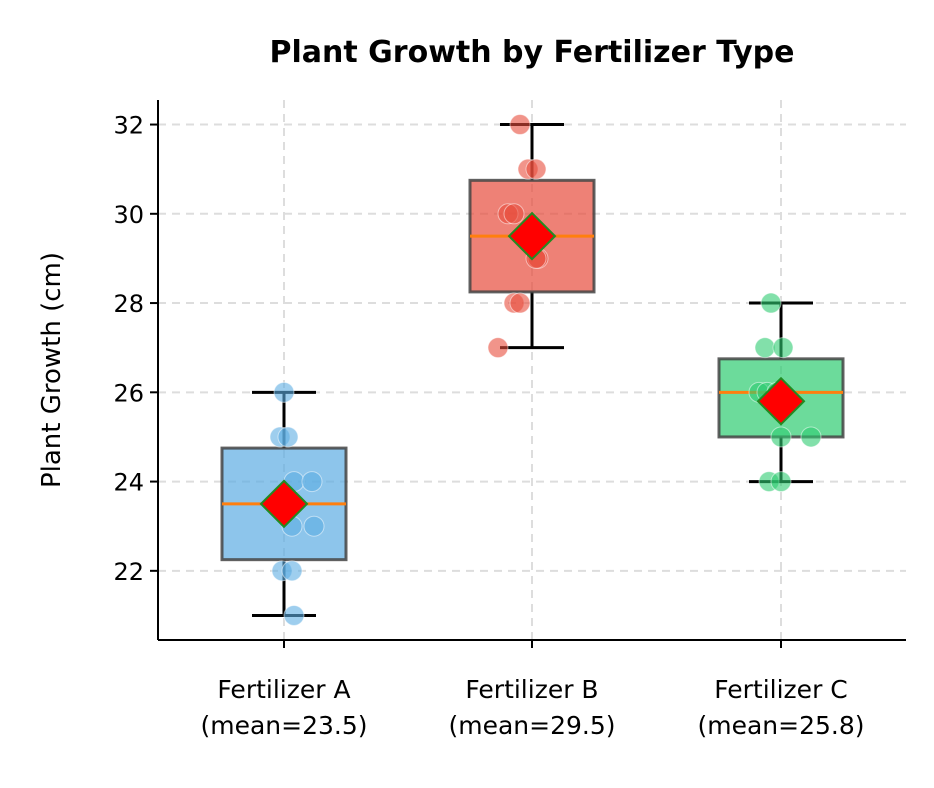 The height and width of the screenshot is (788, 934). I want to click on y-axis-label: Plant Growth (cm), so click(52, 370).